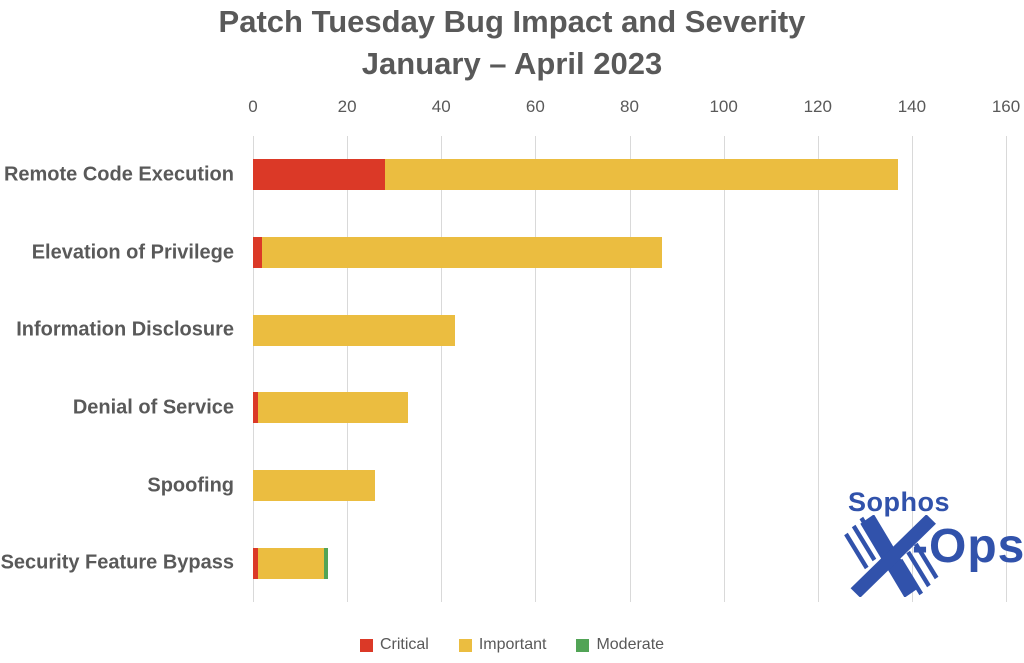 The image size is (1024, 663). Describe the element at coordinates (912, 106) in the screenshot. I see `x-tick-label-140: 140` at that location.